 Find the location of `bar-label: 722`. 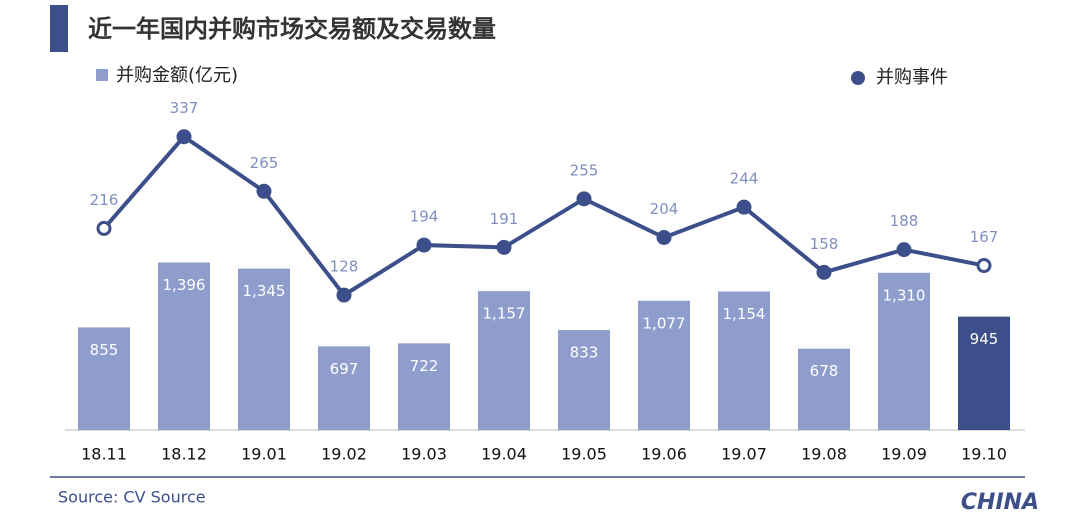

bar-label: 722 is located at coordinates (424, 366).